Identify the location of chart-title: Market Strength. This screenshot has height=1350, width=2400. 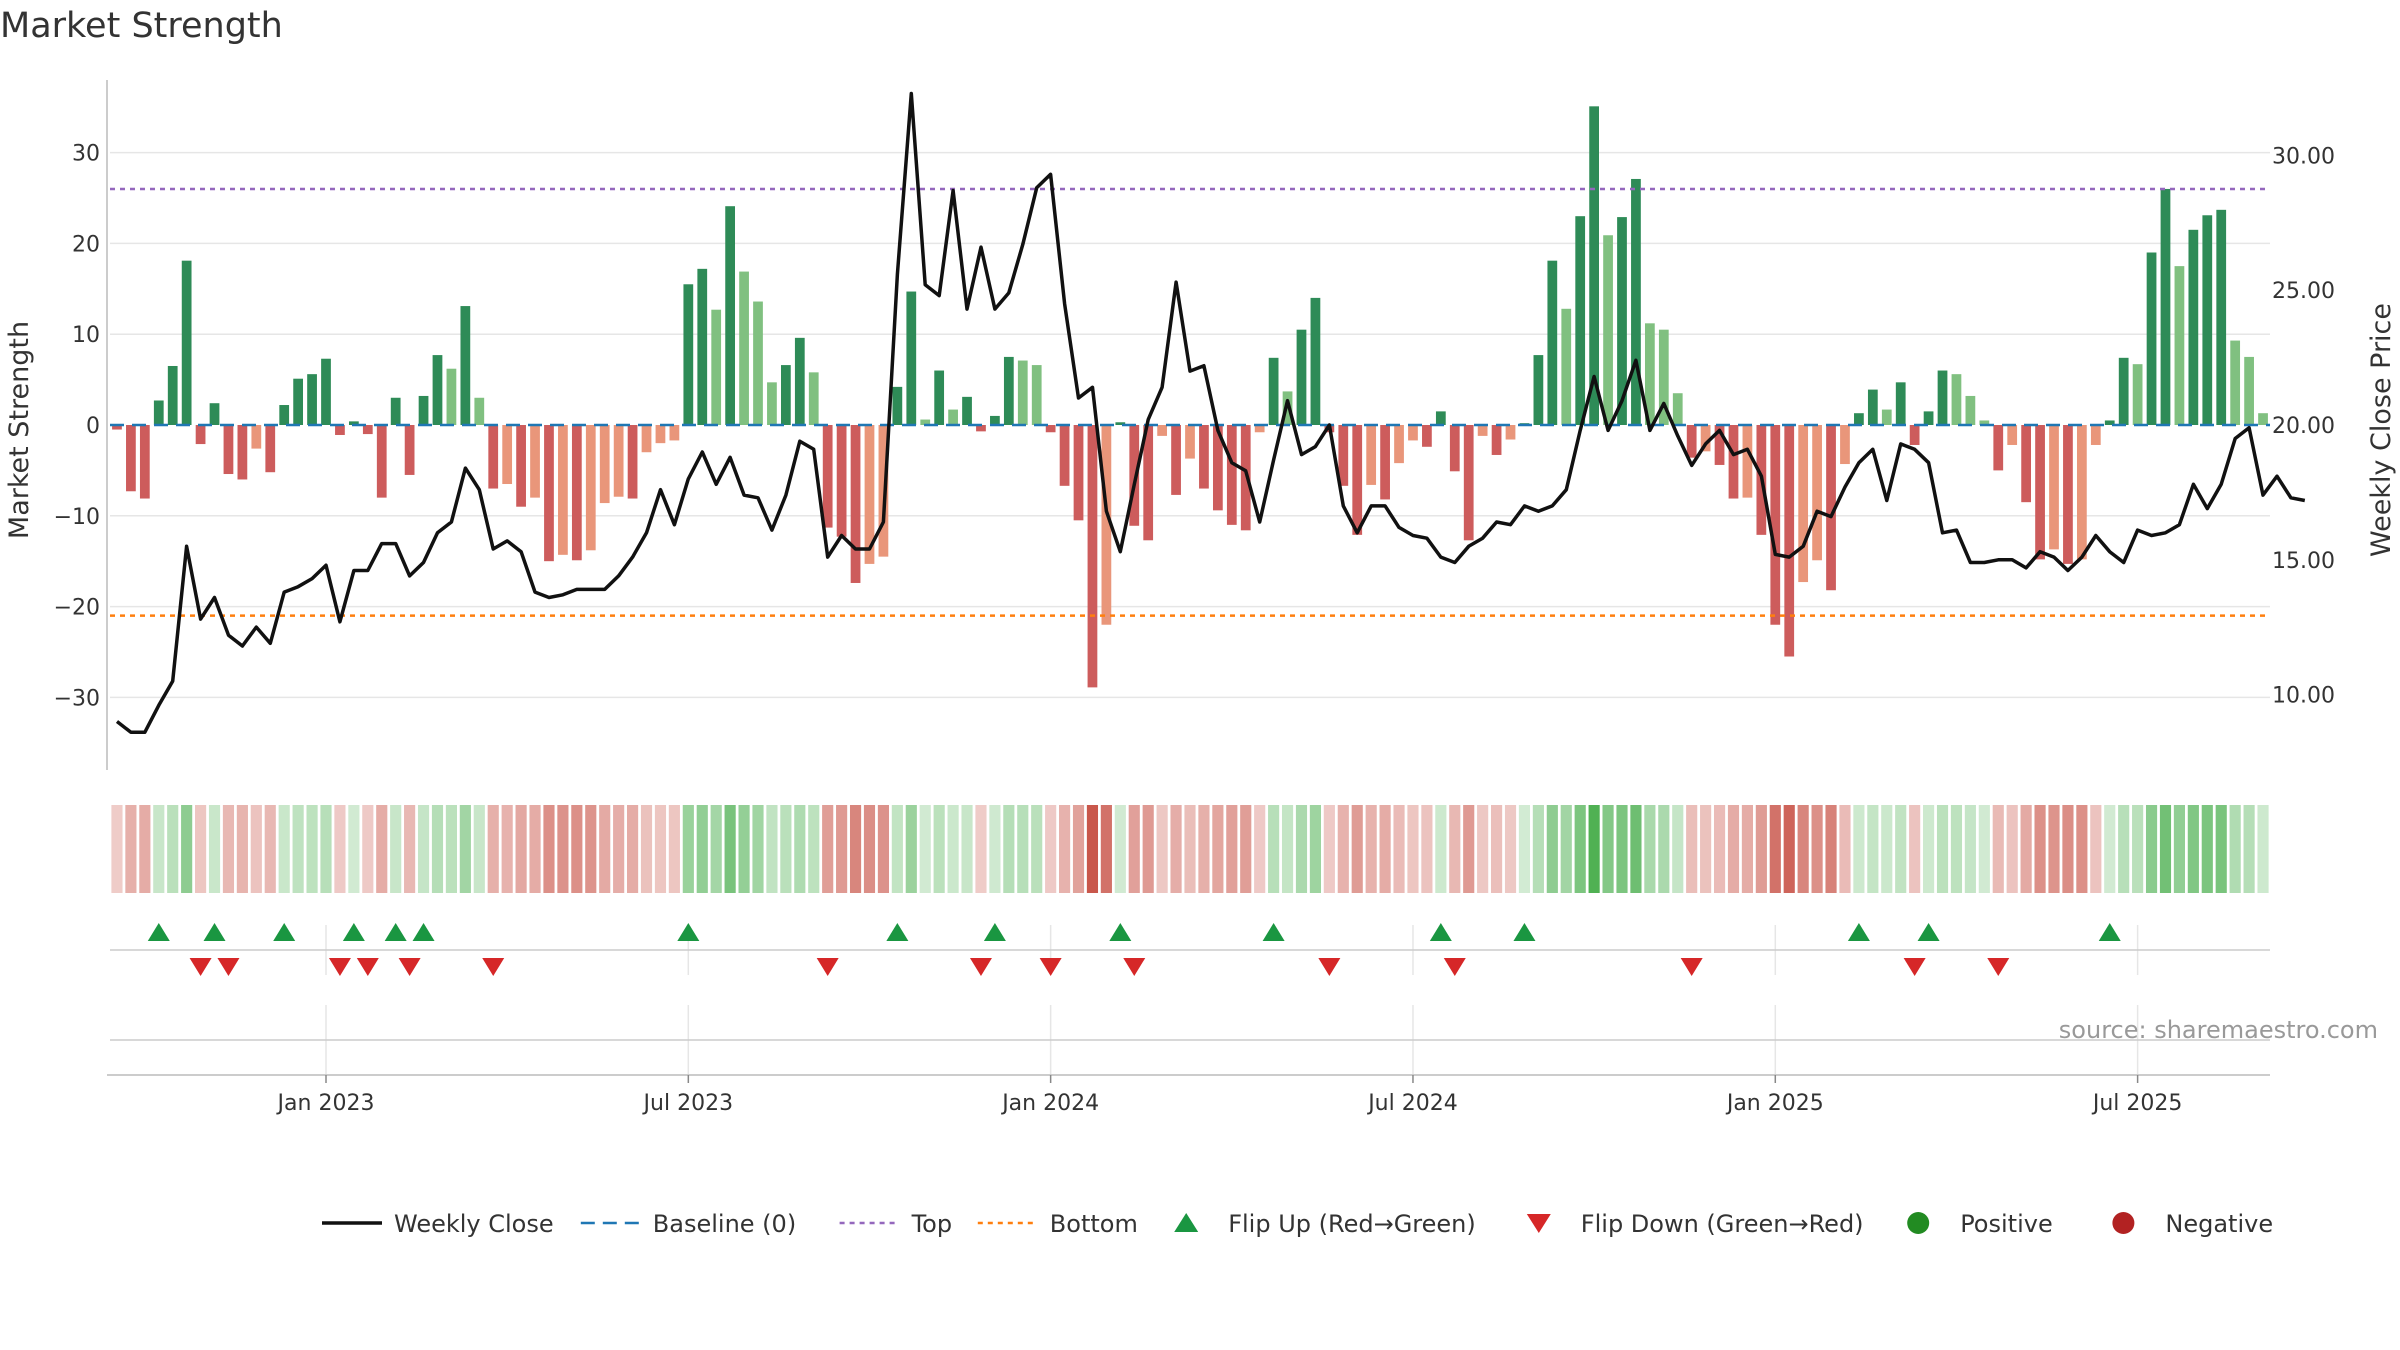
(141, 26).